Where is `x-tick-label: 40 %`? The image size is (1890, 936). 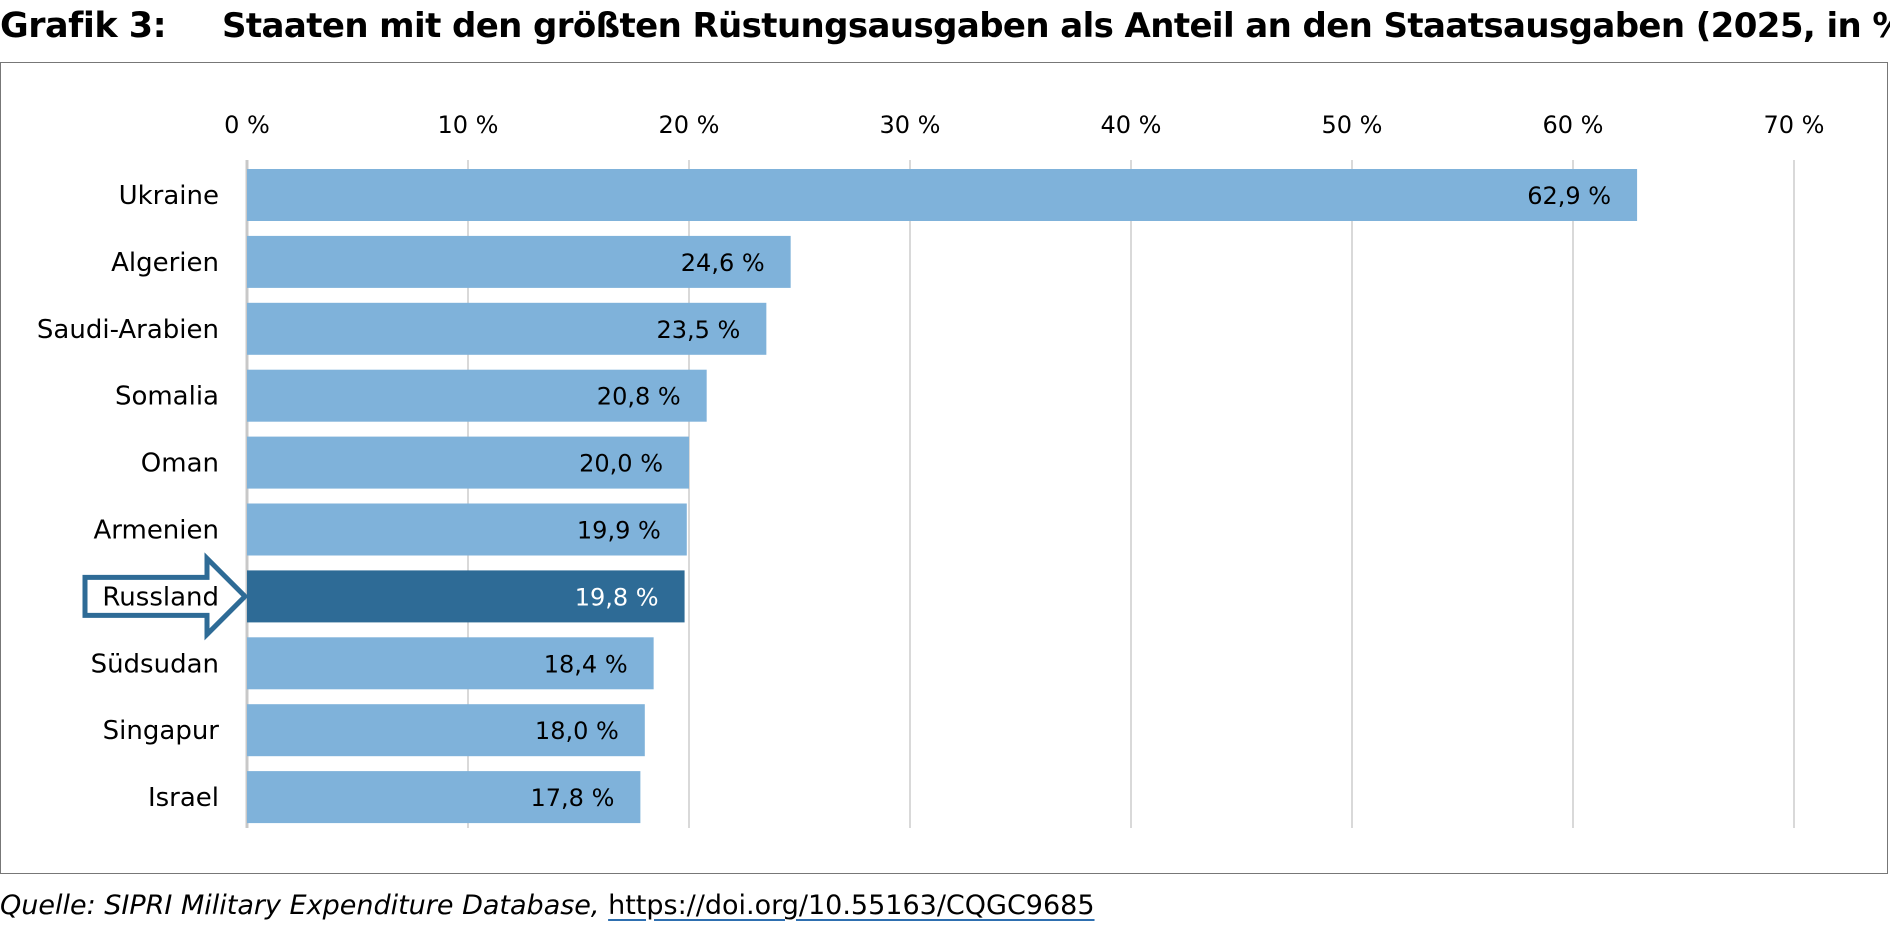
x-tick-label: 40 % is located at coordinates (1131, 125).